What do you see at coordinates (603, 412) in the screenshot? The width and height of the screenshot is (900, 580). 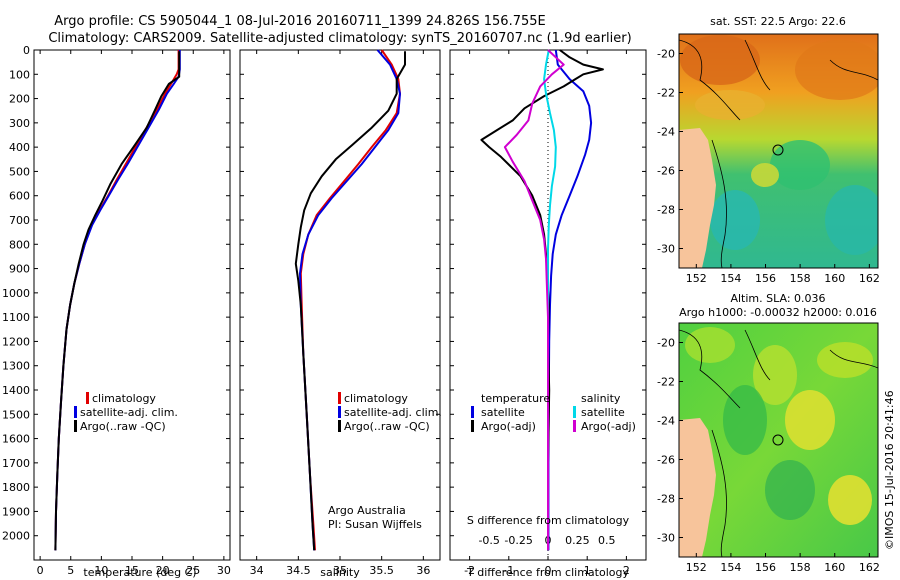 I see `legend-label-sal-satellite: satellite` at bounding box center [603, 412].